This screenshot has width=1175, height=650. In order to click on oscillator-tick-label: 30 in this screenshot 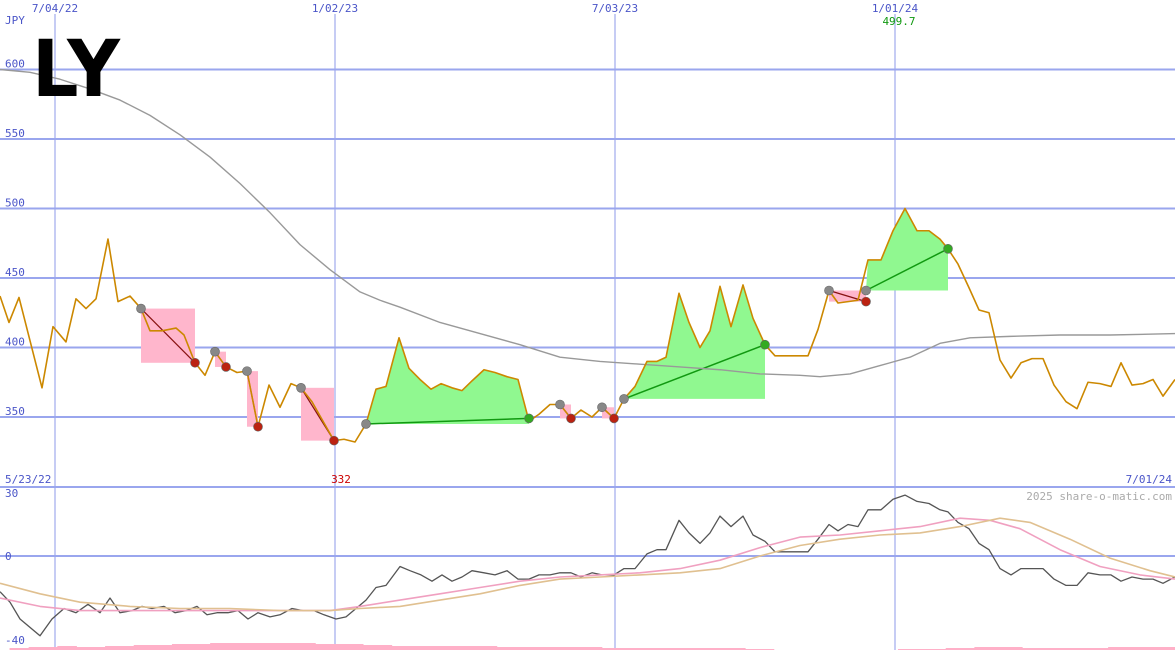, I will do `click(11, 493)`.